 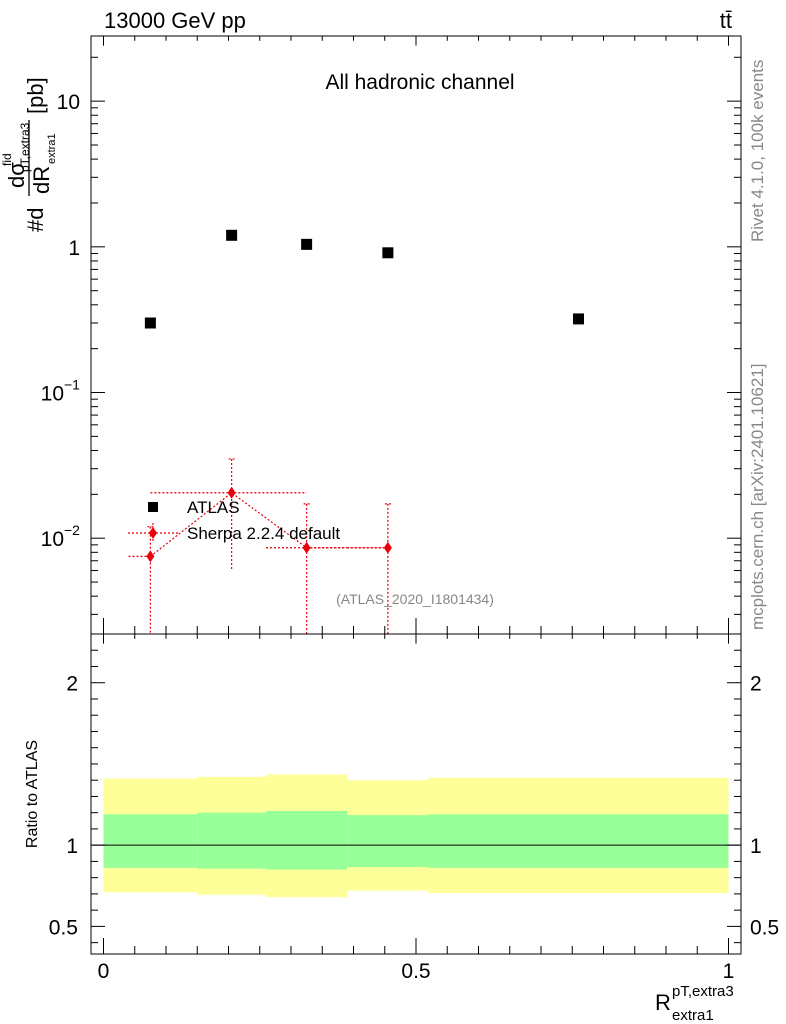 I want to click on ylabel-denominator: dR, so click(x=41, y=180).